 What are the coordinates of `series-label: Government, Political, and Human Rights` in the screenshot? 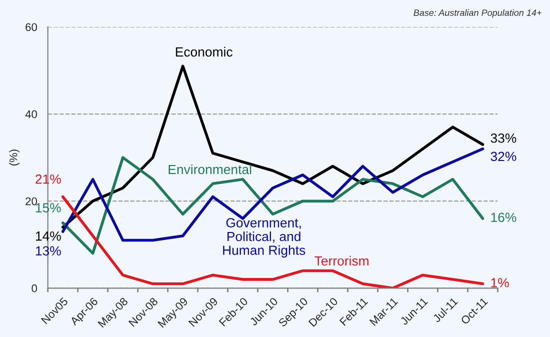 It's located at (264, 238).